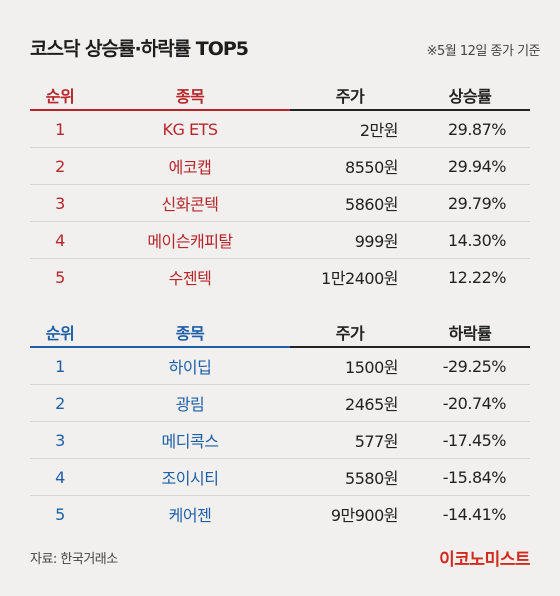  I want to click on table-row: 4 메이슨캐피탈 999원 14.30%, so click(280, 240).